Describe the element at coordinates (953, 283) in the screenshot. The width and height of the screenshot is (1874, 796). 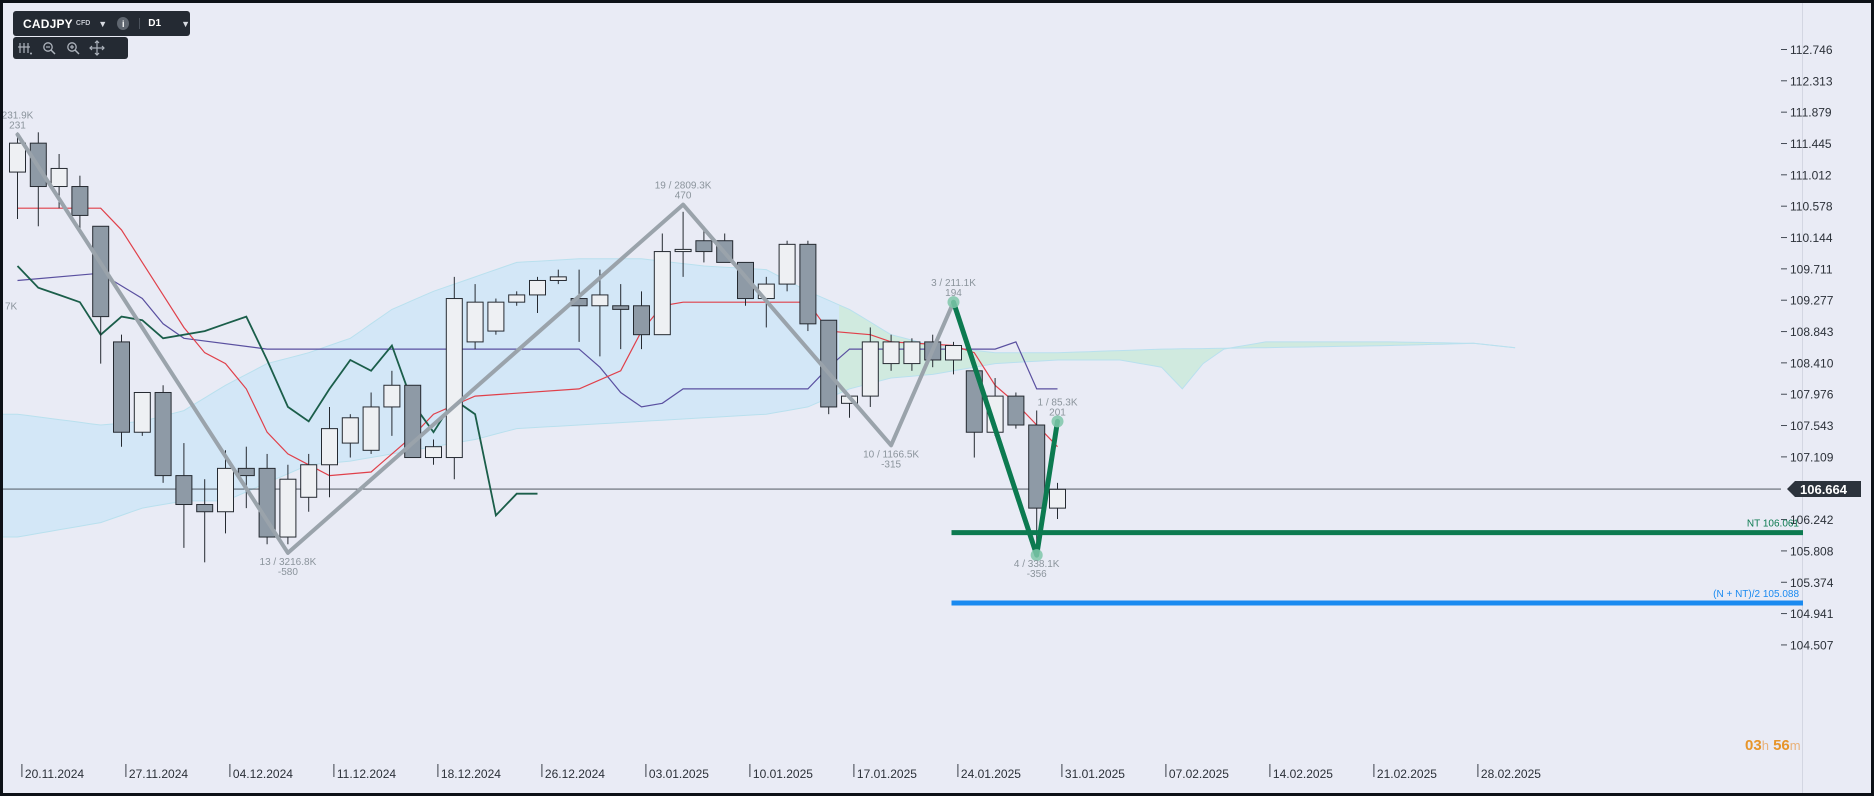
I see `pivot-label: 3 / 211.1K` at that location.